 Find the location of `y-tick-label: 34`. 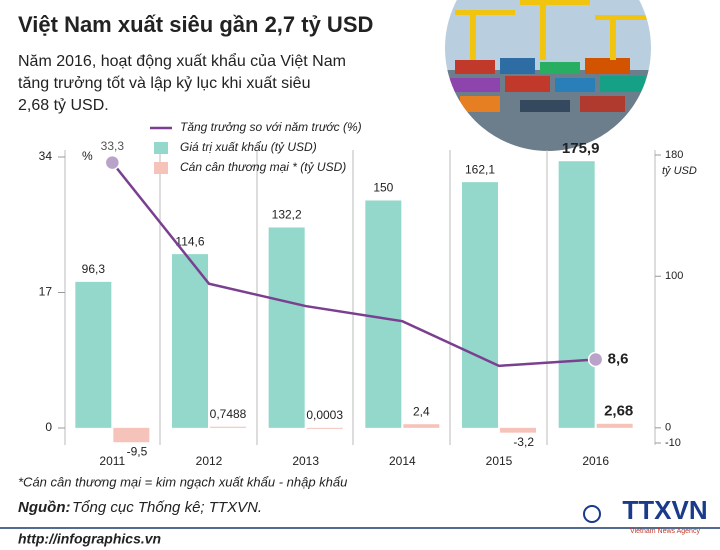

y-tick-label: 34 is located at coordinates (46, 156).